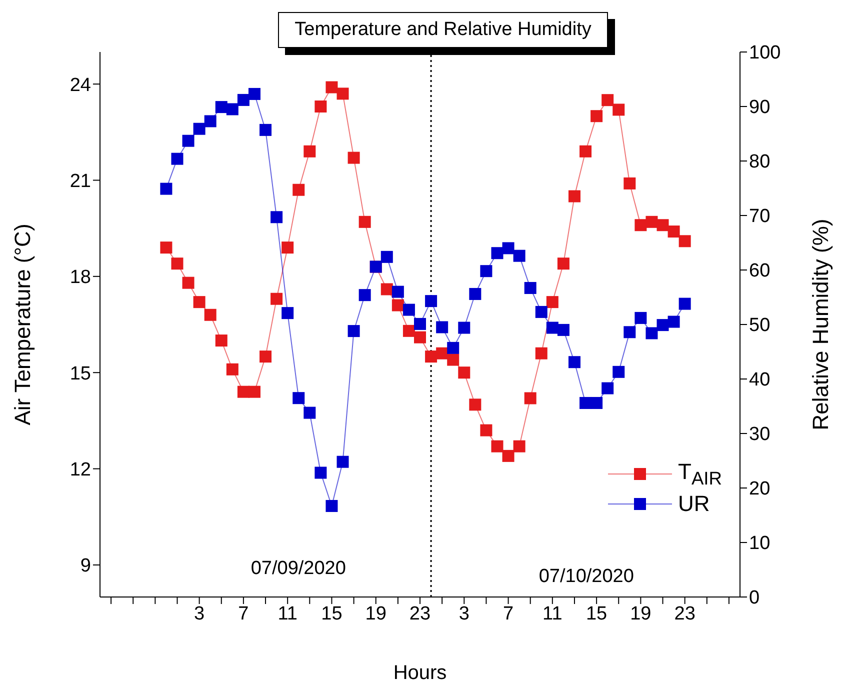  What do you see at coordinates (22, 325) in the screenshot?
I see `y-axis-title: Air Temperature (°C)` at bounding box center [22, 325].